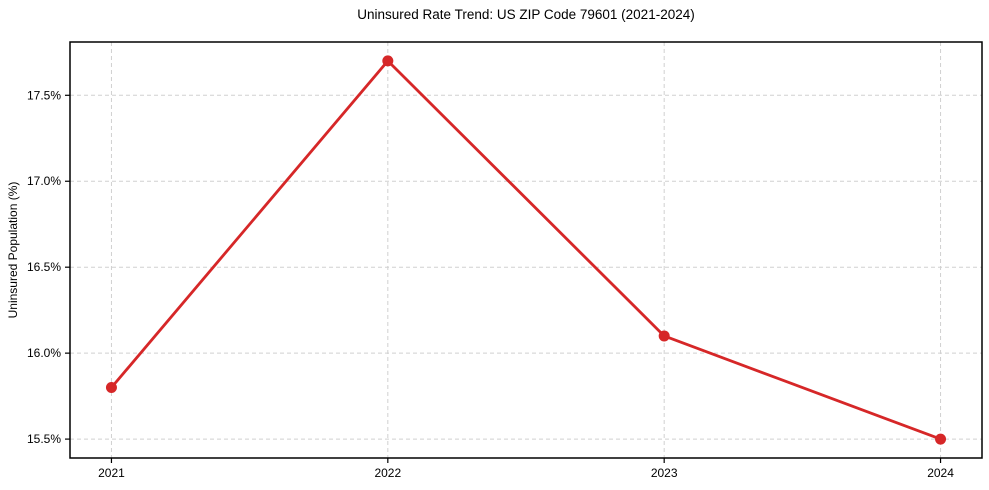 Image resolution: width=989 pixels, height=490 pixels. I want to click on x-tick-label: 2023, so click(664, 473).